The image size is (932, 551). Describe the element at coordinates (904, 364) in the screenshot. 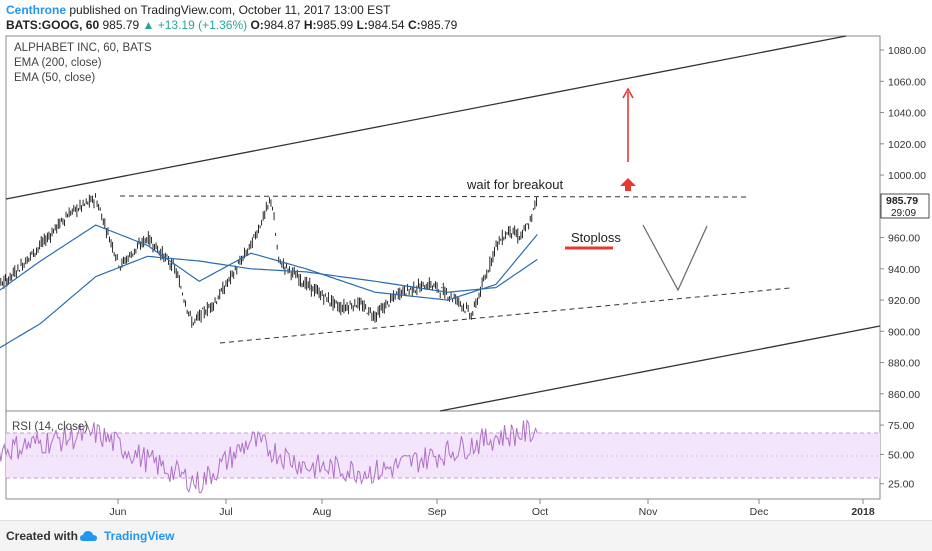

I see `price-tick-label: 880.00` at that location.